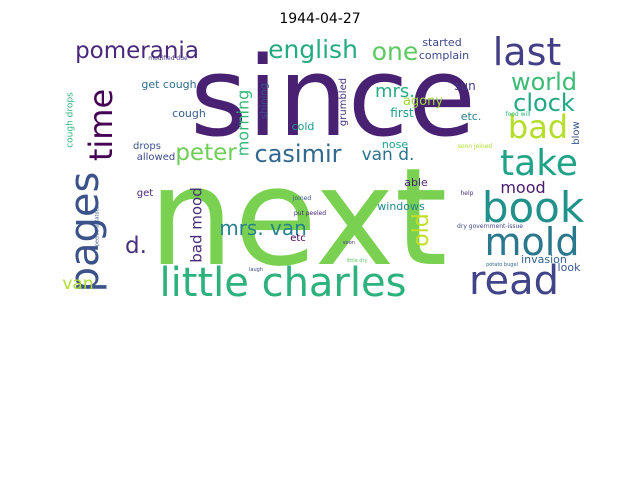 The height and width of the screenshot is (480, 640). What do you see at coordinates (533, 207) in the screenshot?
I see `word-book: book` at bounding box center [533, 207].